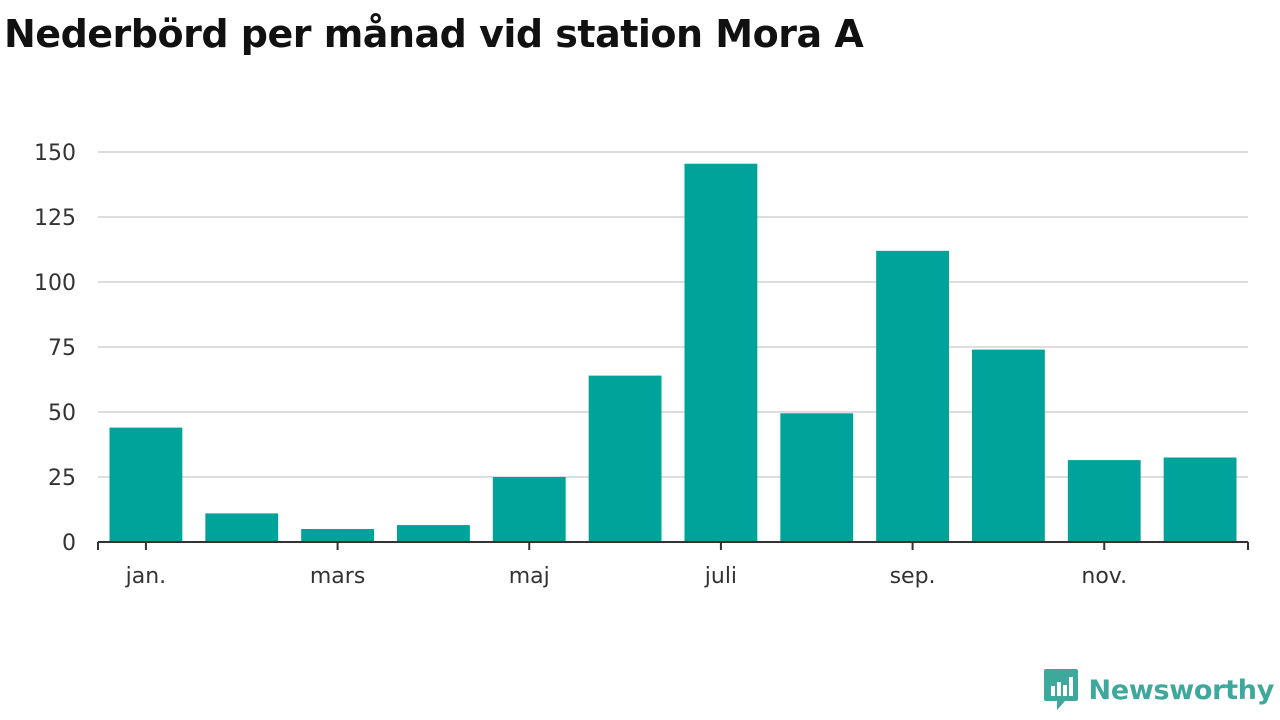  Describe the element at coordinates (720, 576) in the screenshot. I see `x-tick-label: juli` at that location.